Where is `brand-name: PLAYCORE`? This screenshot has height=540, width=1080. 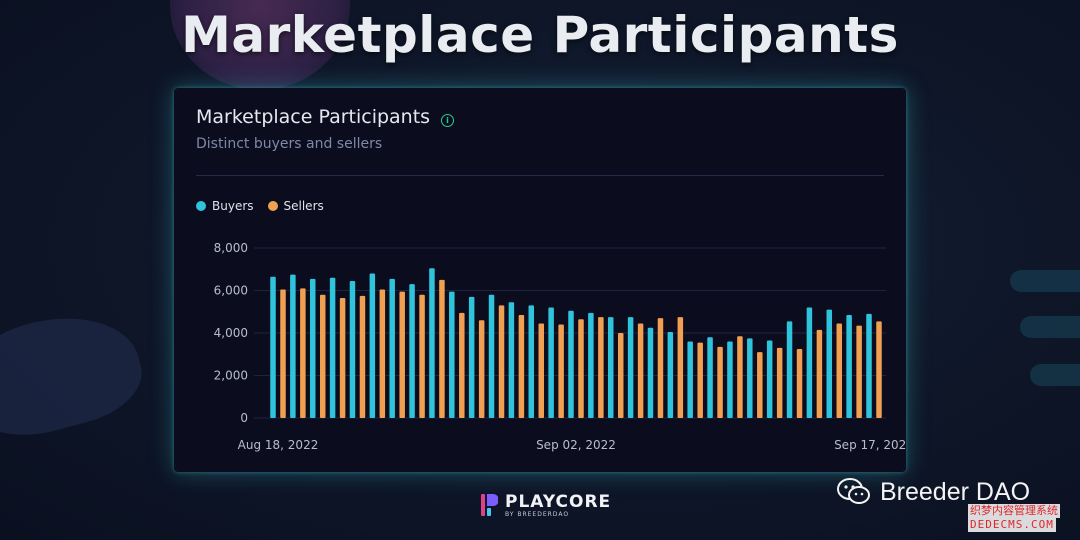
brand-name: PLAYCORE is located at coordinates (558, 501).